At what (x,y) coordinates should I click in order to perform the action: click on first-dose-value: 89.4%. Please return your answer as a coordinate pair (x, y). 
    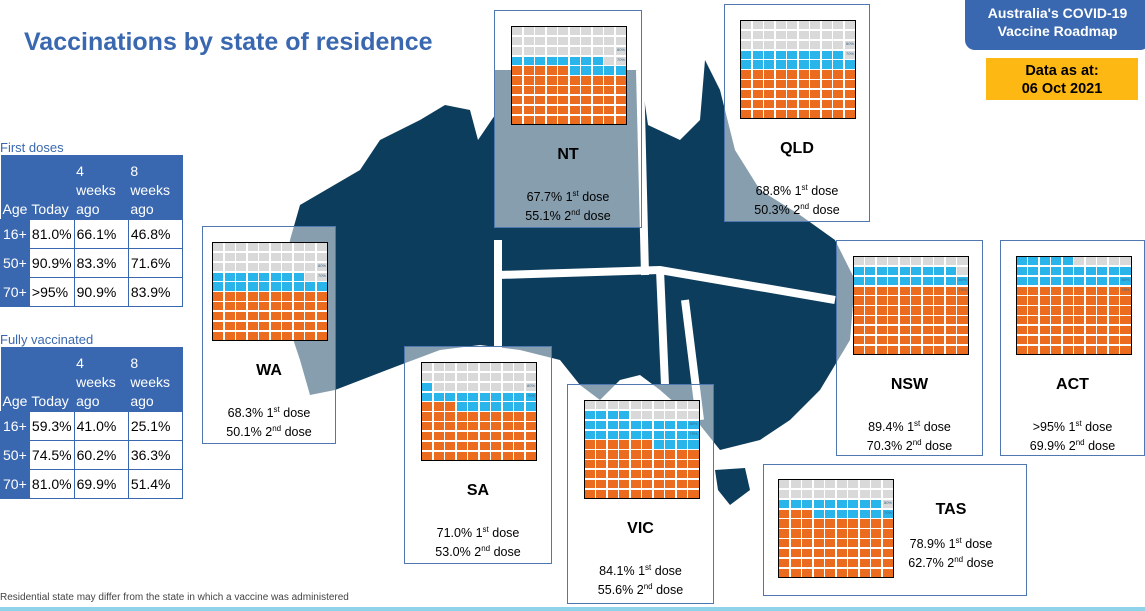
    Looking at the image, I should click on (886, 427).